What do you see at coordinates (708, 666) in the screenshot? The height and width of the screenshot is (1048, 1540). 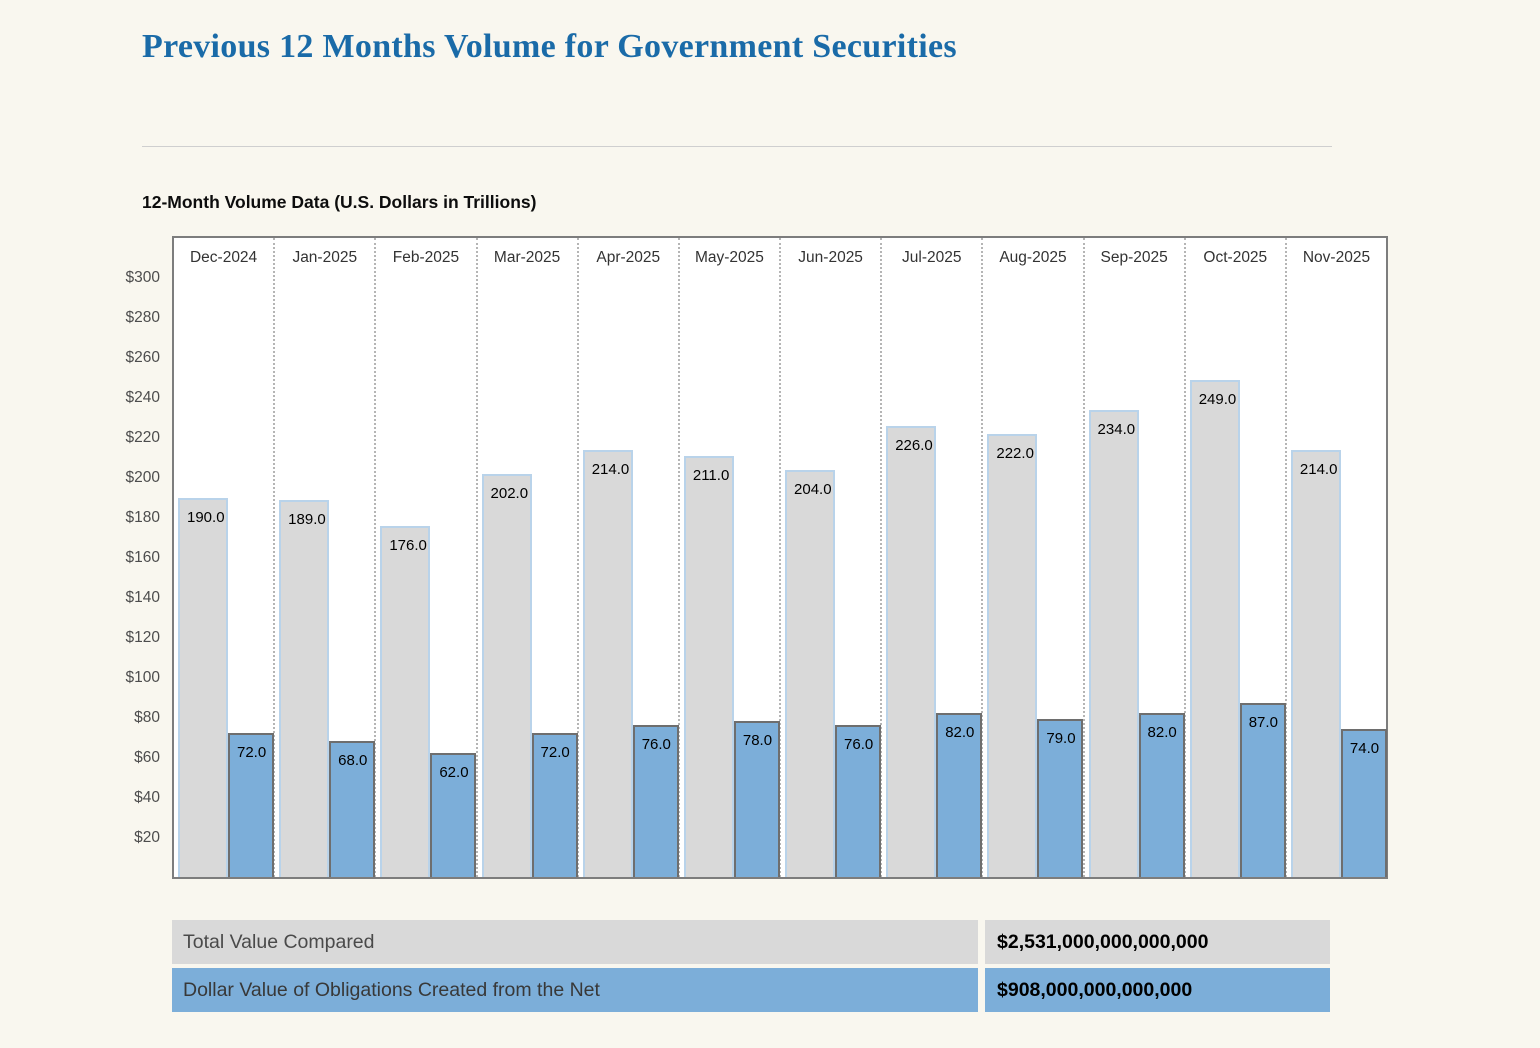 I see `total-value-bar: 211.0` at bounding box center [708, 666].